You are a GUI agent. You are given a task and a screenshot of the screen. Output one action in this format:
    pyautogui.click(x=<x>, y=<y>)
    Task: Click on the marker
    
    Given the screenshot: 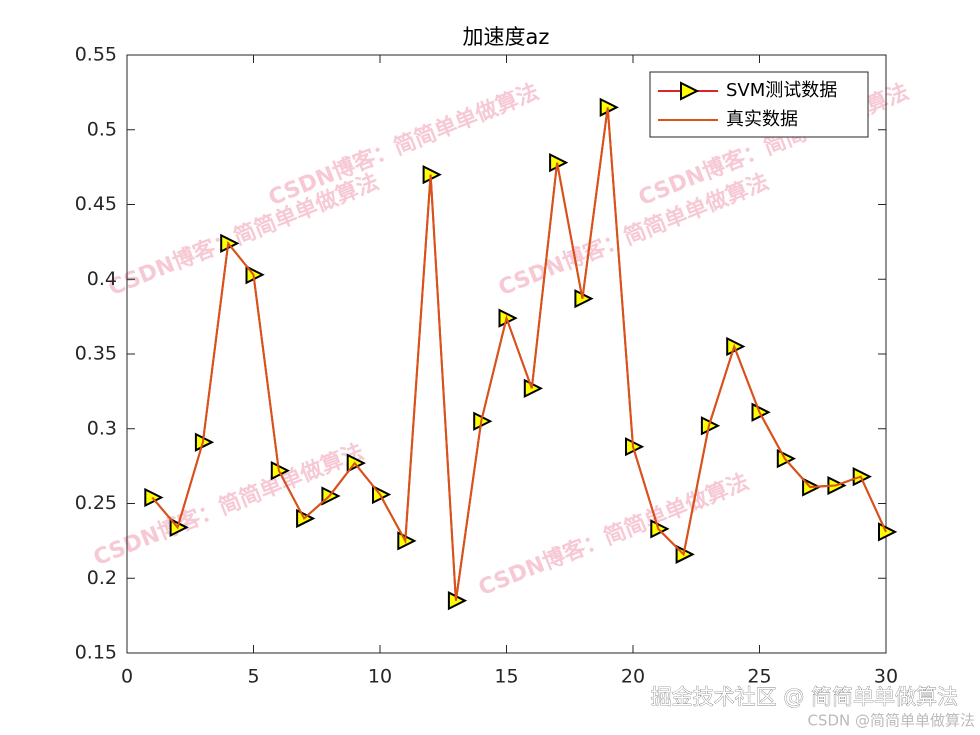 What is the action you would take?
    pyautogui.click(x=888, y=532)
    